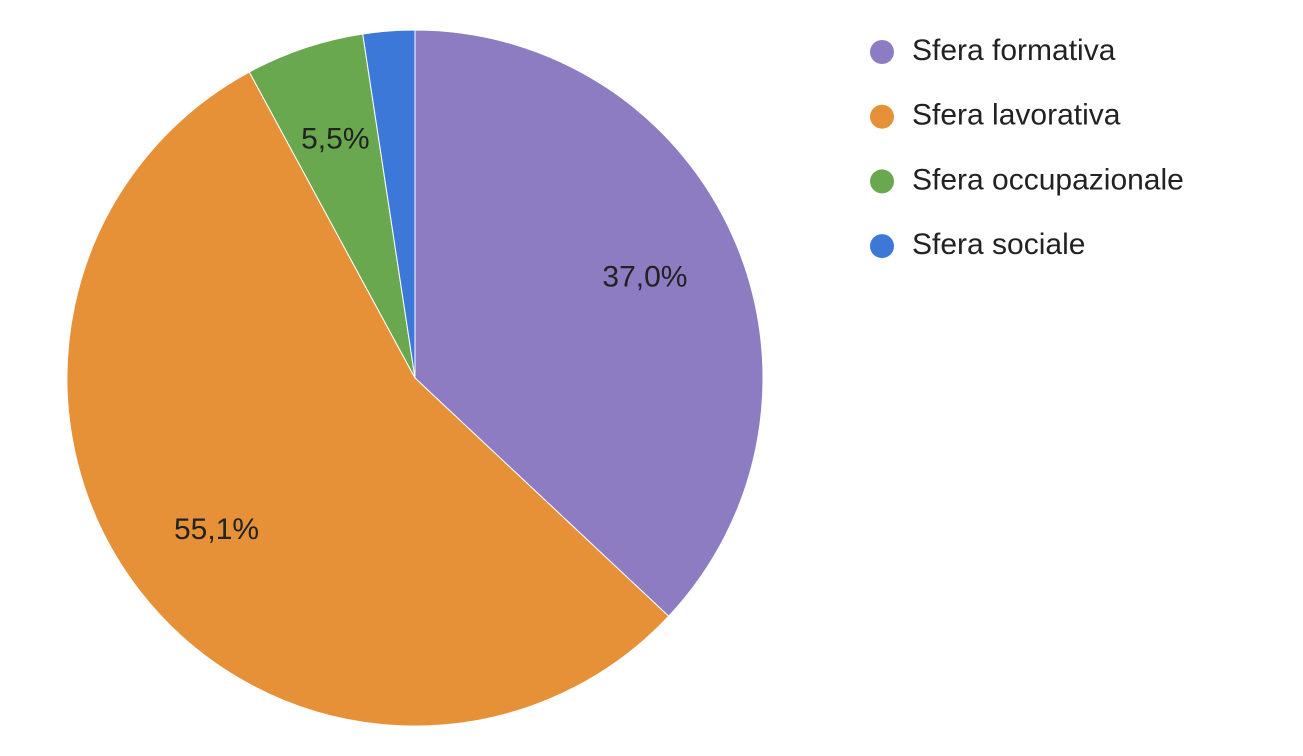 This screenshot has height=756, width=1303. I want to click on slice-label: 37,0%, so click(644, 276).